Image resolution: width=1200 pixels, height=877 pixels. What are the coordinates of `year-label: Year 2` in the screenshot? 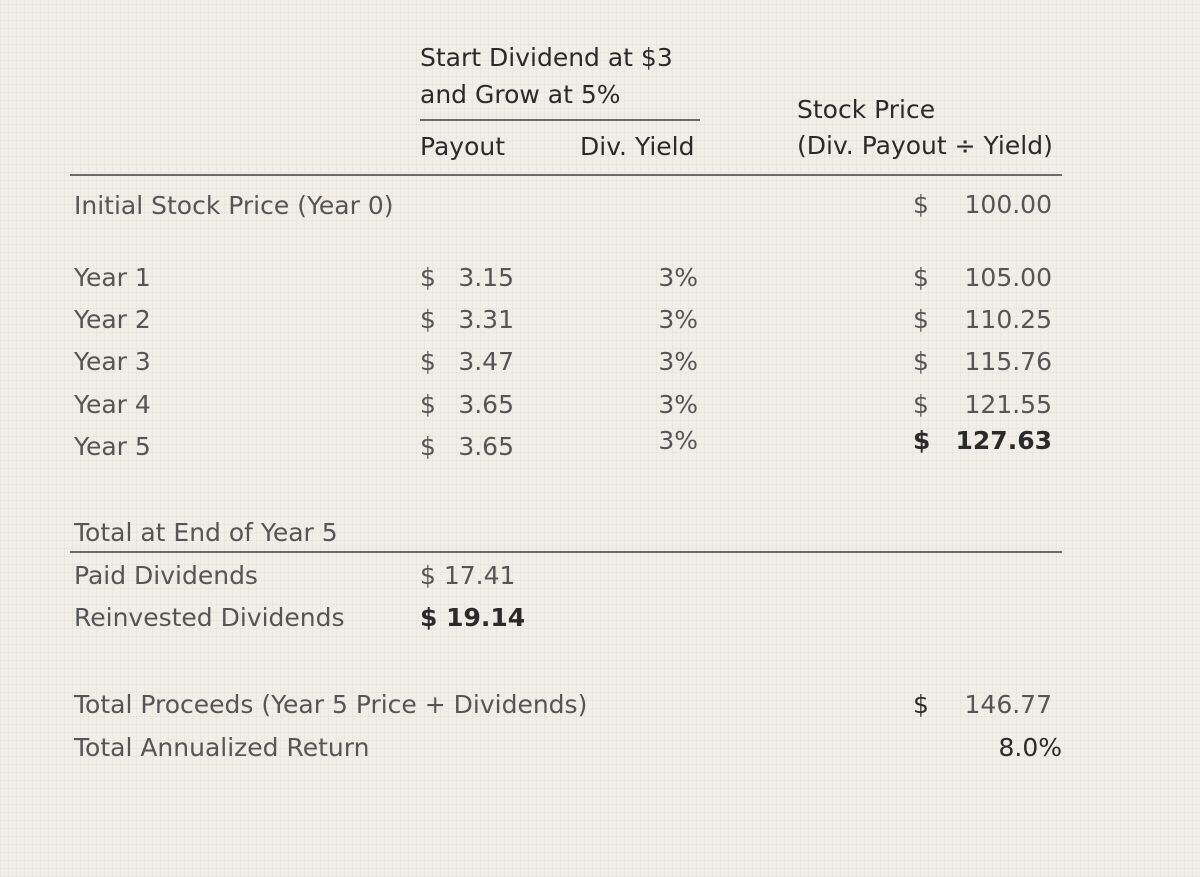 It's located at (112, 319).